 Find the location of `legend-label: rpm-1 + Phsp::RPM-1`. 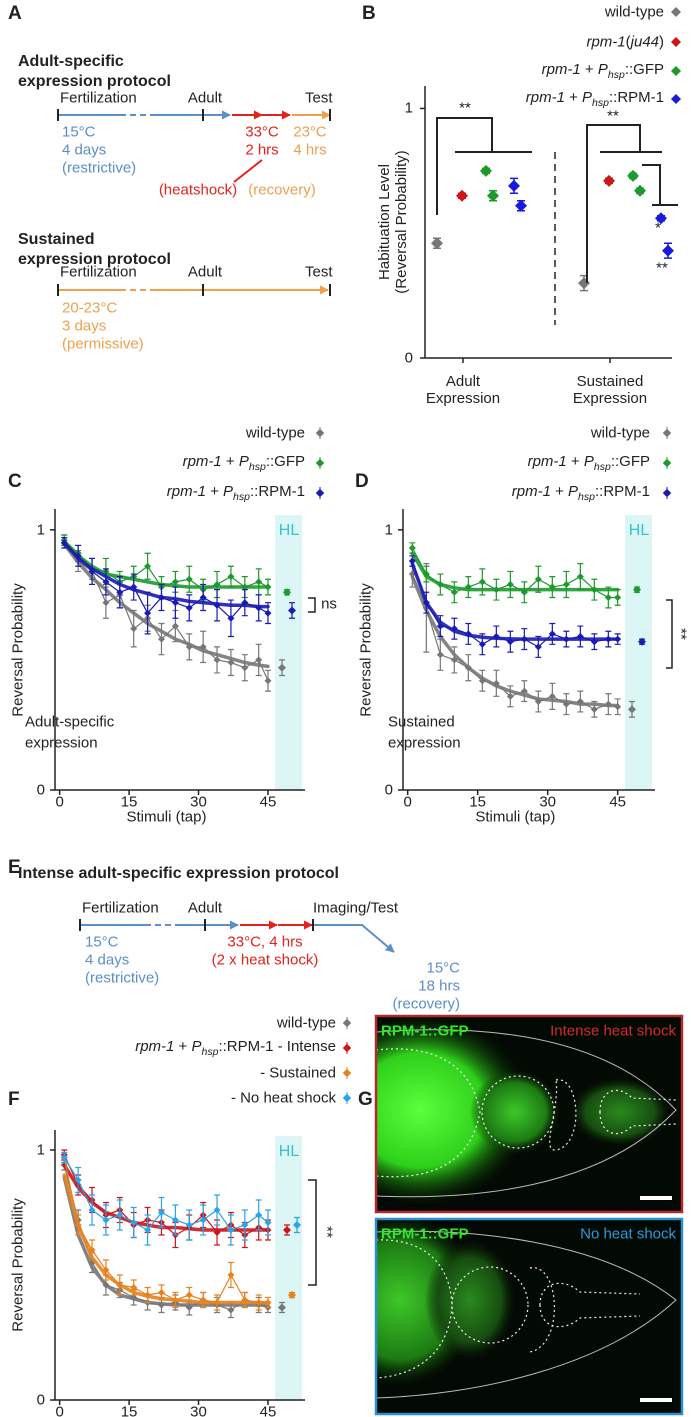

legend-label: rpm-1 + Phsp::RPM-1 is located at coordinates (594, 98).